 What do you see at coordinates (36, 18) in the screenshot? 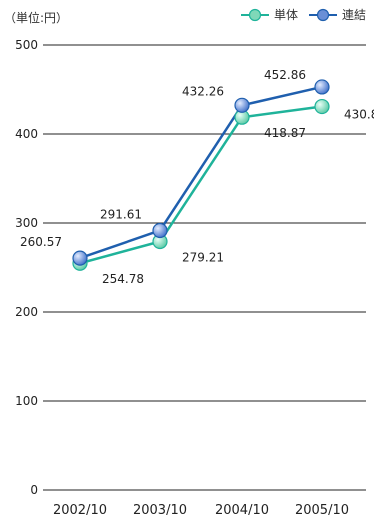
I see `unit-label: （単位:円）` at bounding box center [36, 18].